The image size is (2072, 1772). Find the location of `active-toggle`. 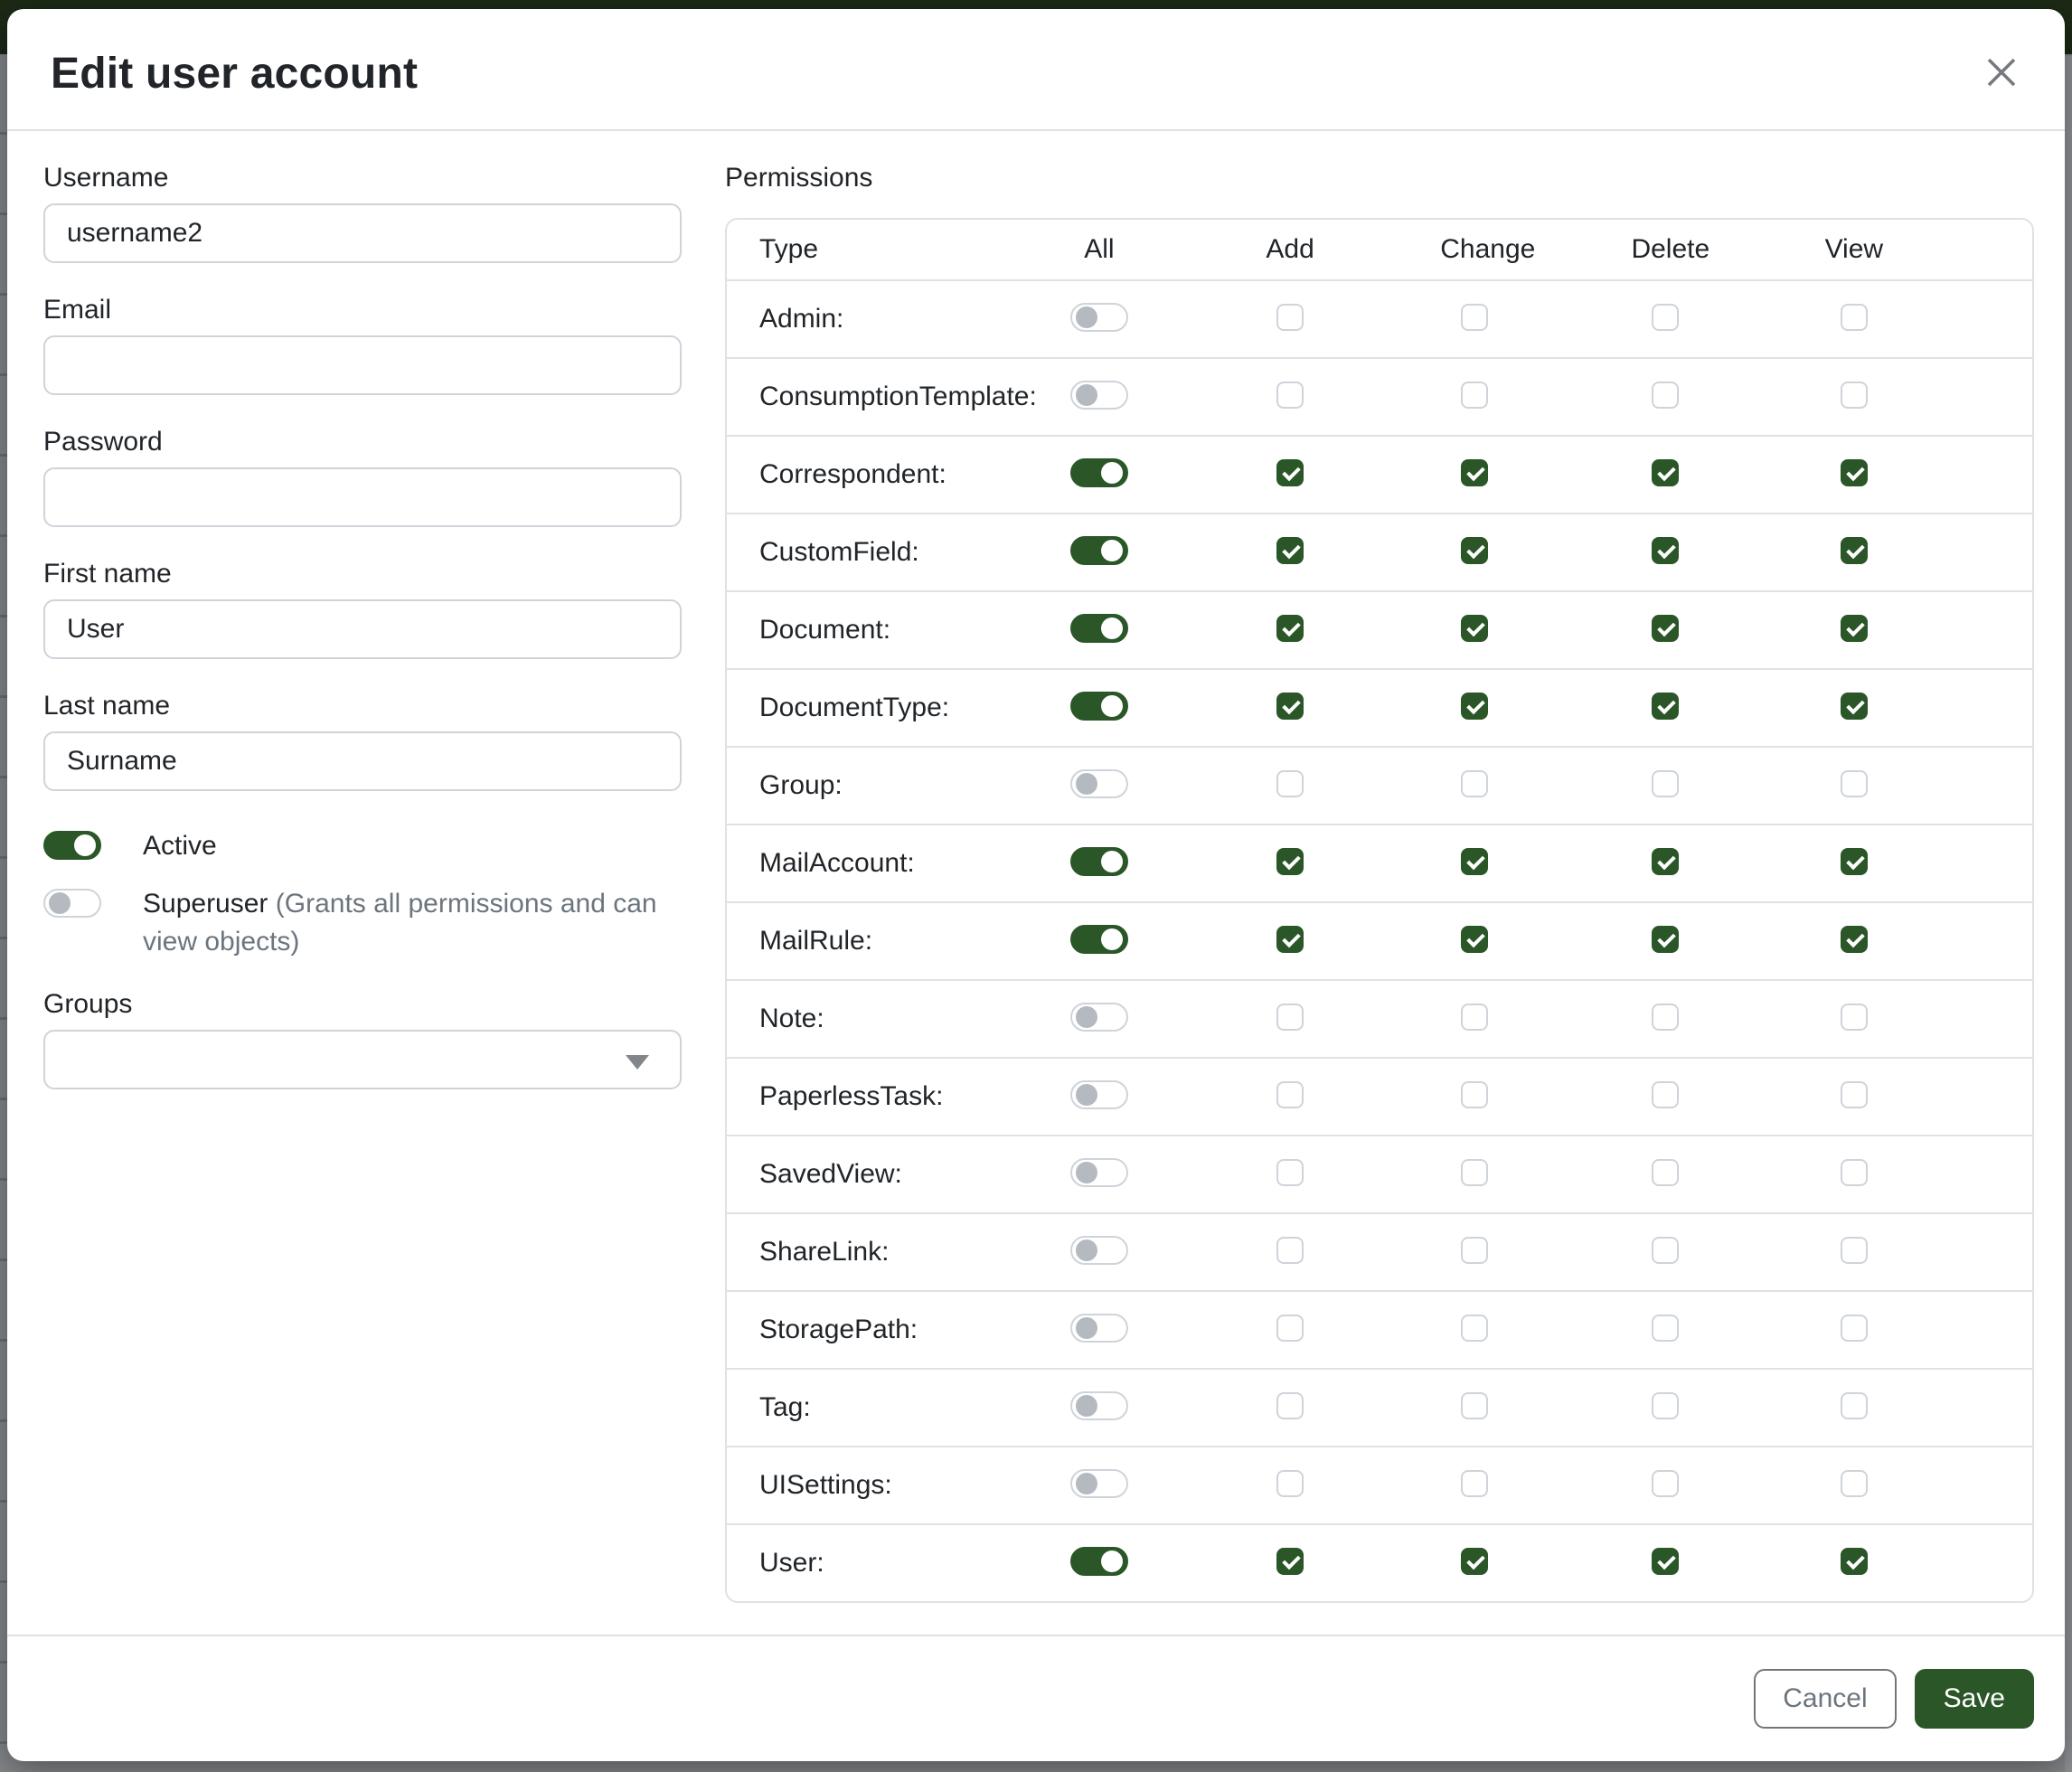

active-toggle is located at coordinates (72, 845).